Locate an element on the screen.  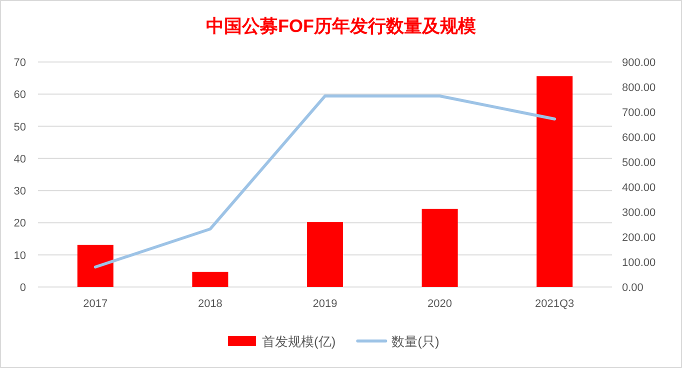
y2-tick-label: 300.00 is located at coordinates (639, 213).